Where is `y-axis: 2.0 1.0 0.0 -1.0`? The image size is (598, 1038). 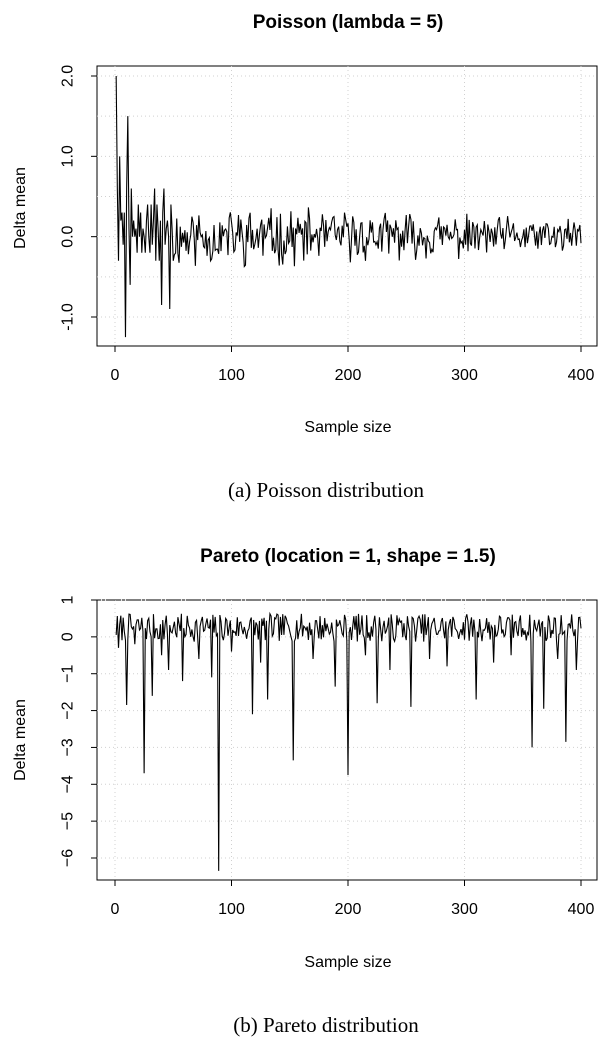 y-axis: 2.0 1.0 0.0 -1.0 is located at coordinates (78, 198).